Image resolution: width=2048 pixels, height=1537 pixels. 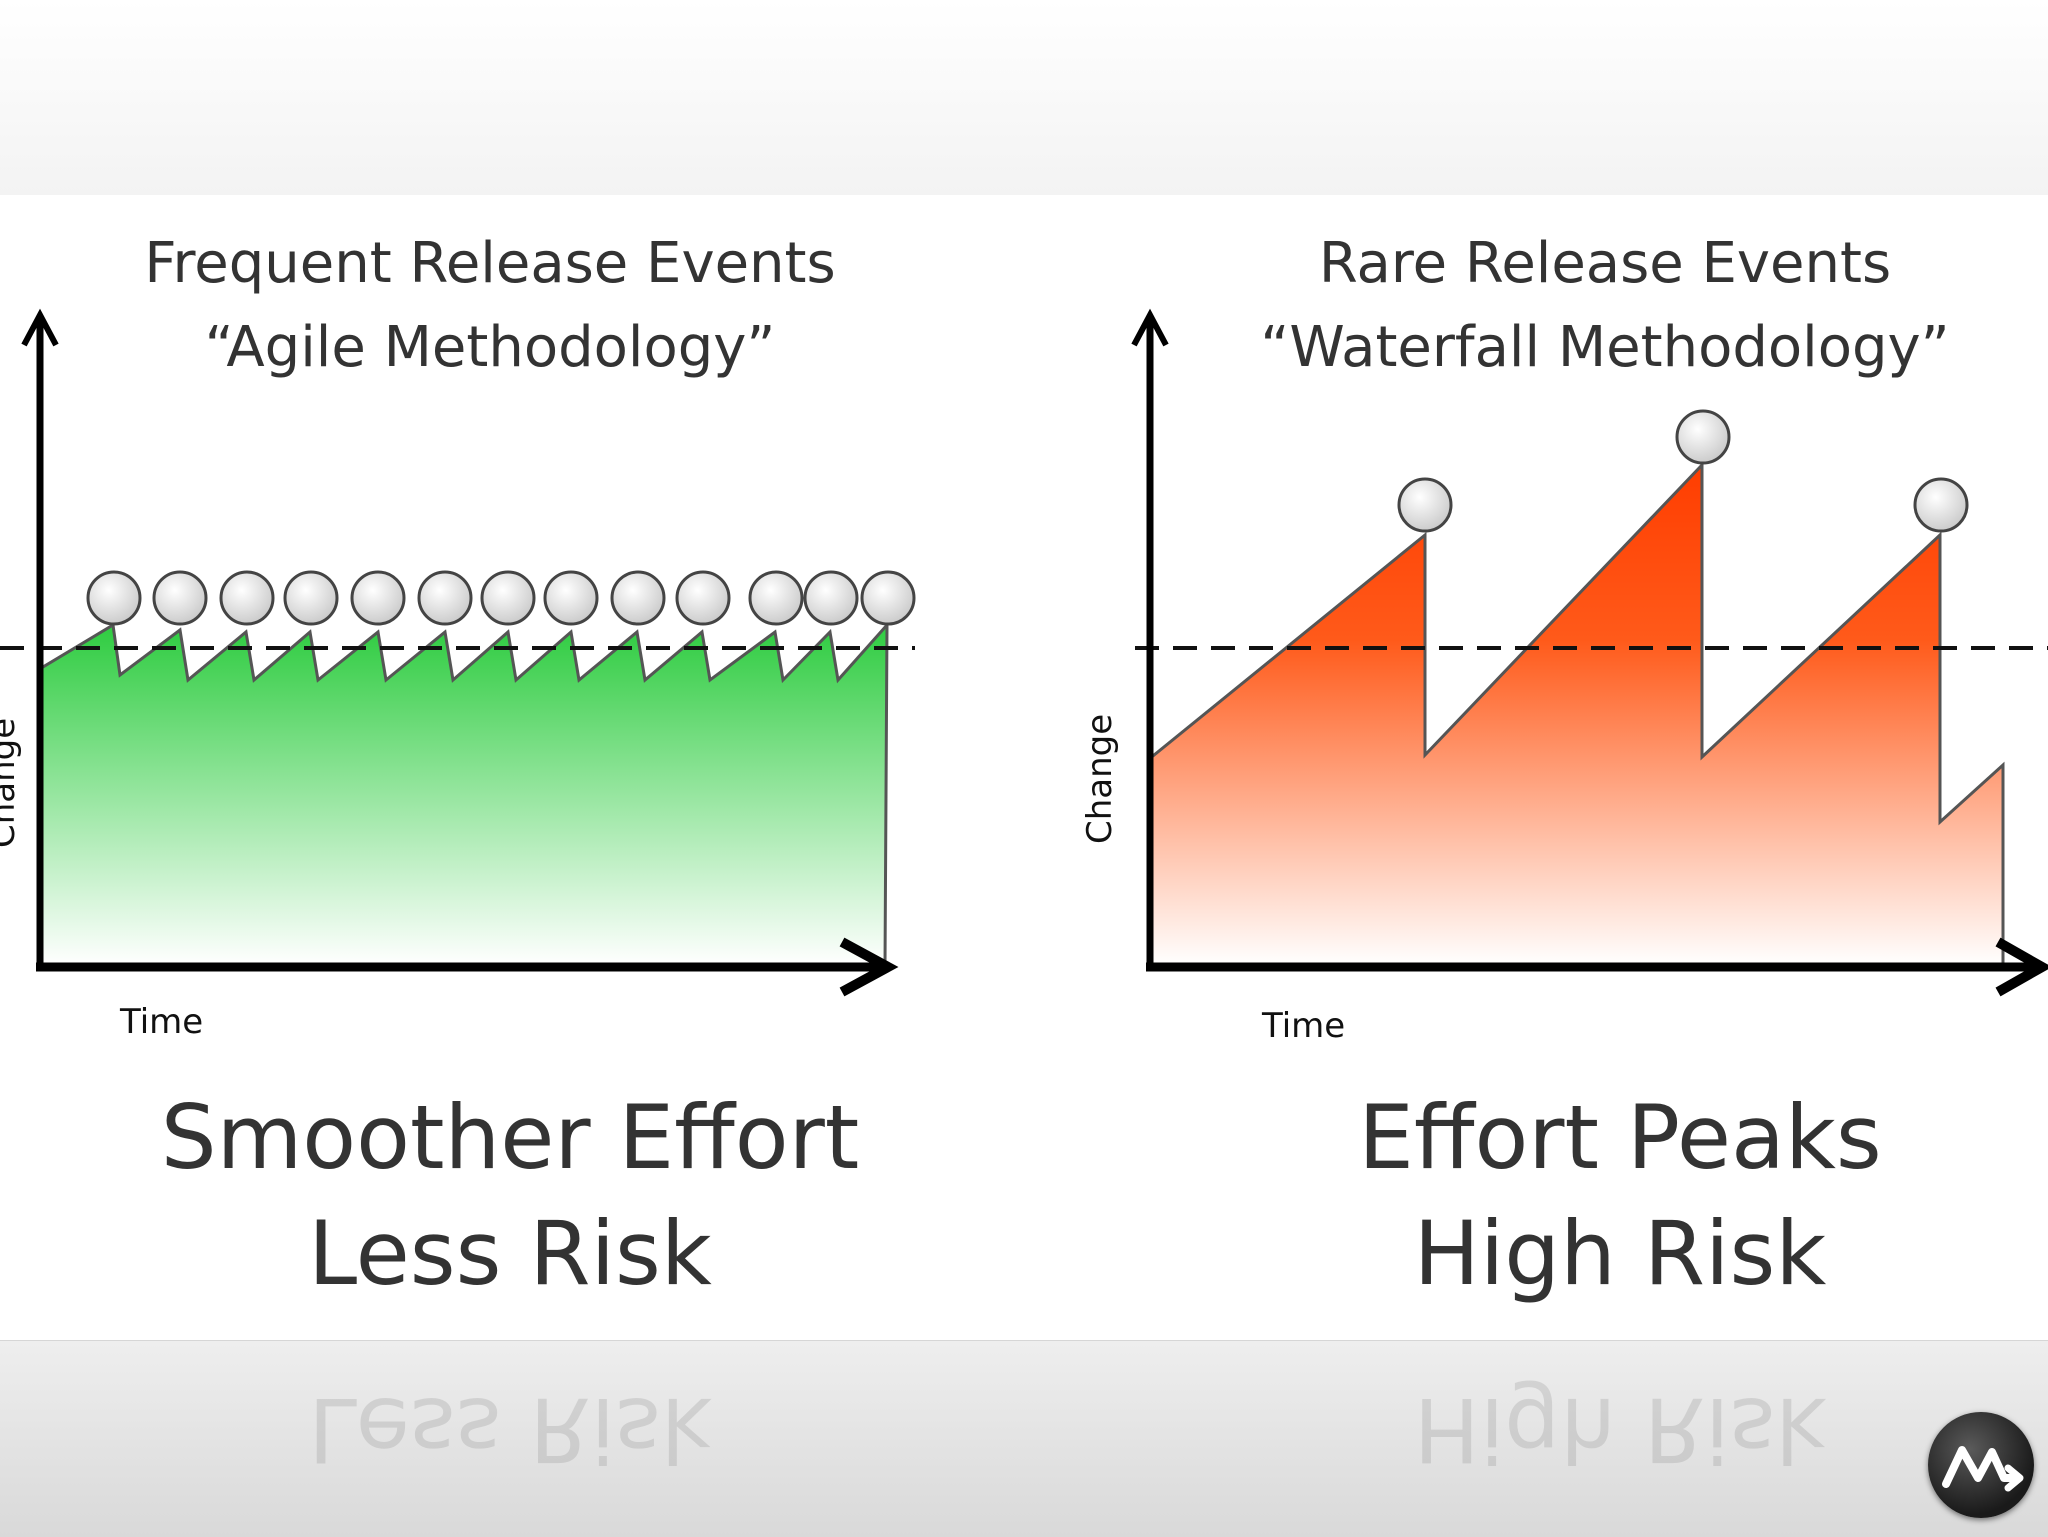 I want to click on left-y-axis-arrowhead, so click(x=40, y=327).